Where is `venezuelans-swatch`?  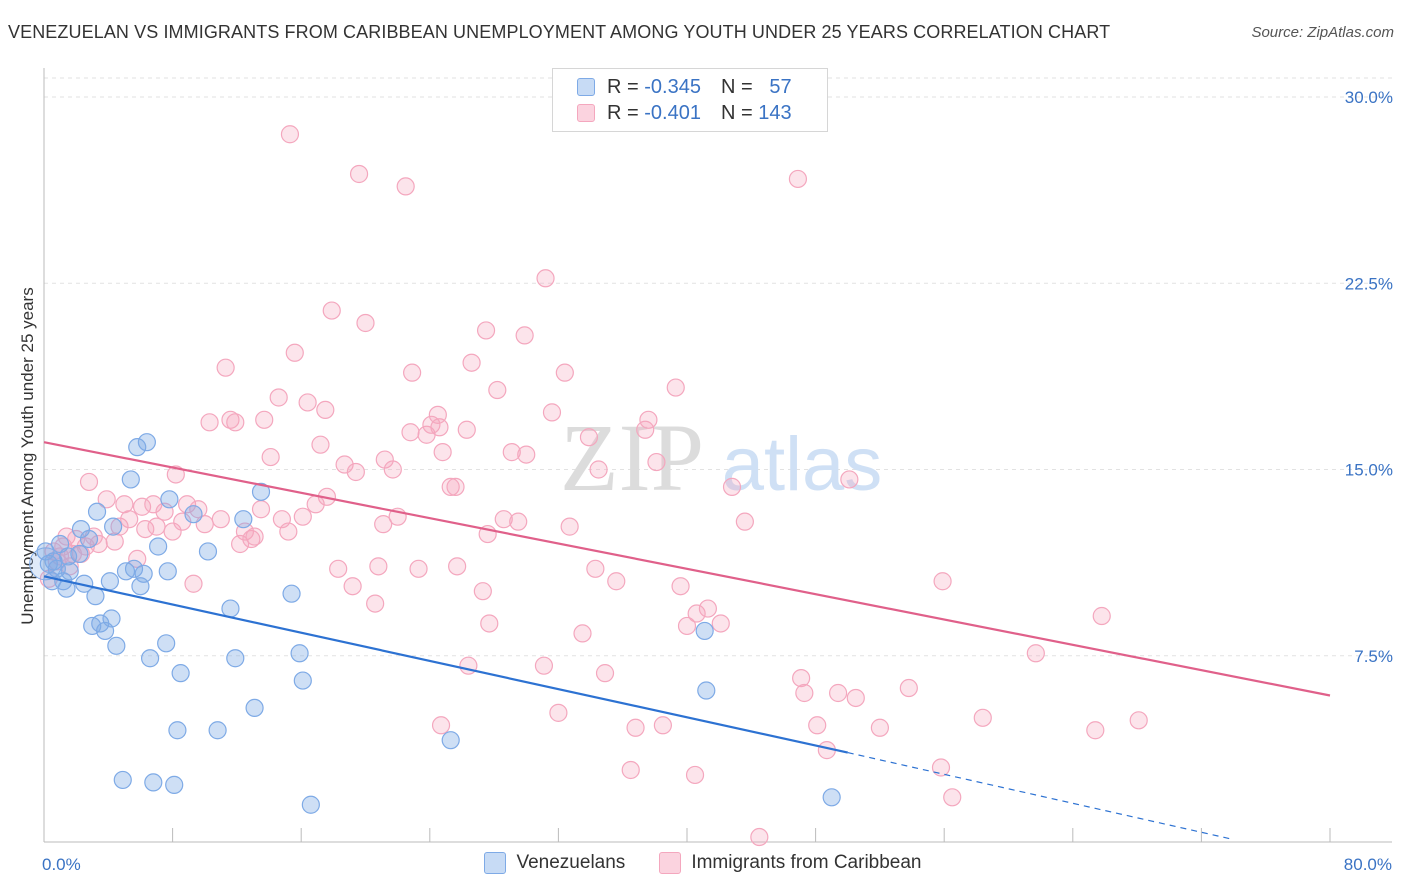 venezuelans-swatch is located at coordinates (586, 87).